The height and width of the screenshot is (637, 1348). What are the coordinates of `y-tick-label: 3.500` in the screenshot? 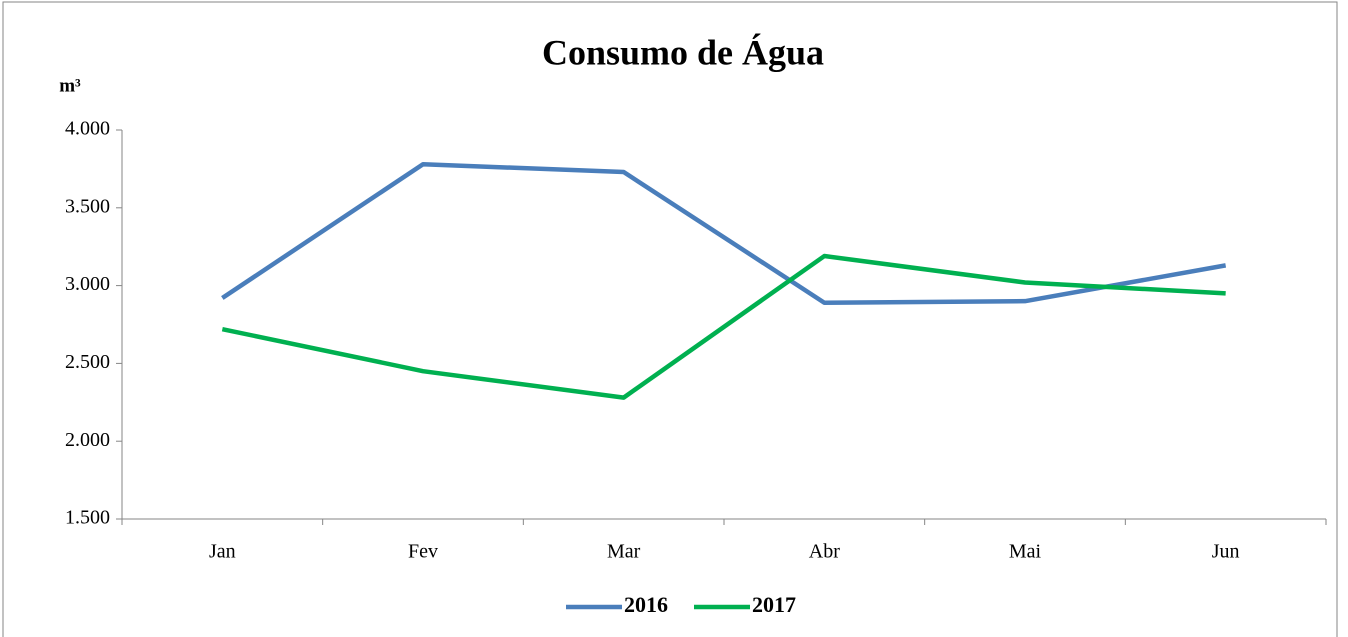 It's located at (87, 206).